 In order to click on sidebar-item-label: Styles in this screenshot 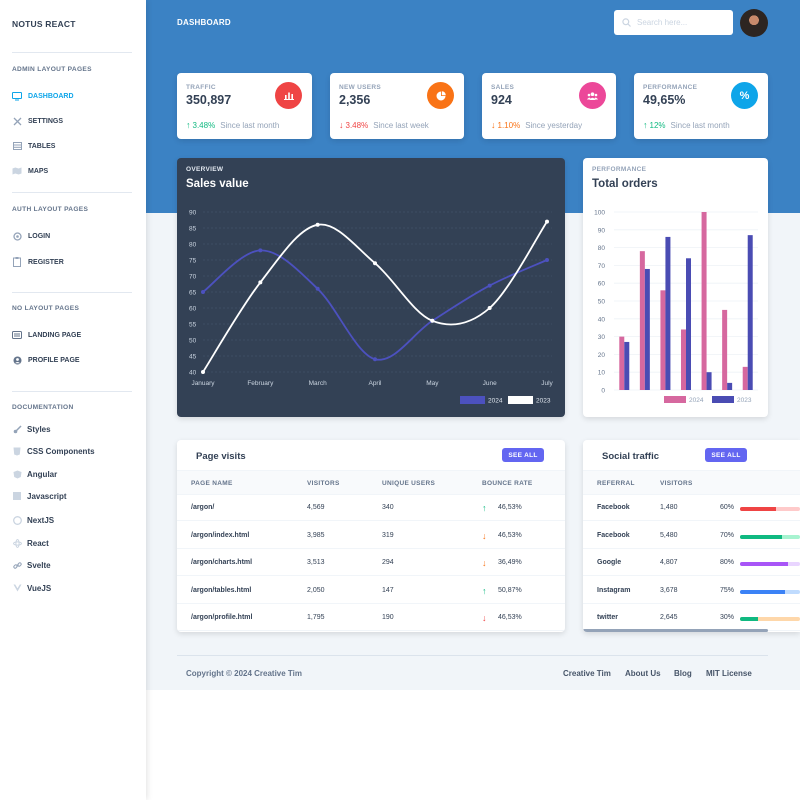, I will do `click(39, 429)`.